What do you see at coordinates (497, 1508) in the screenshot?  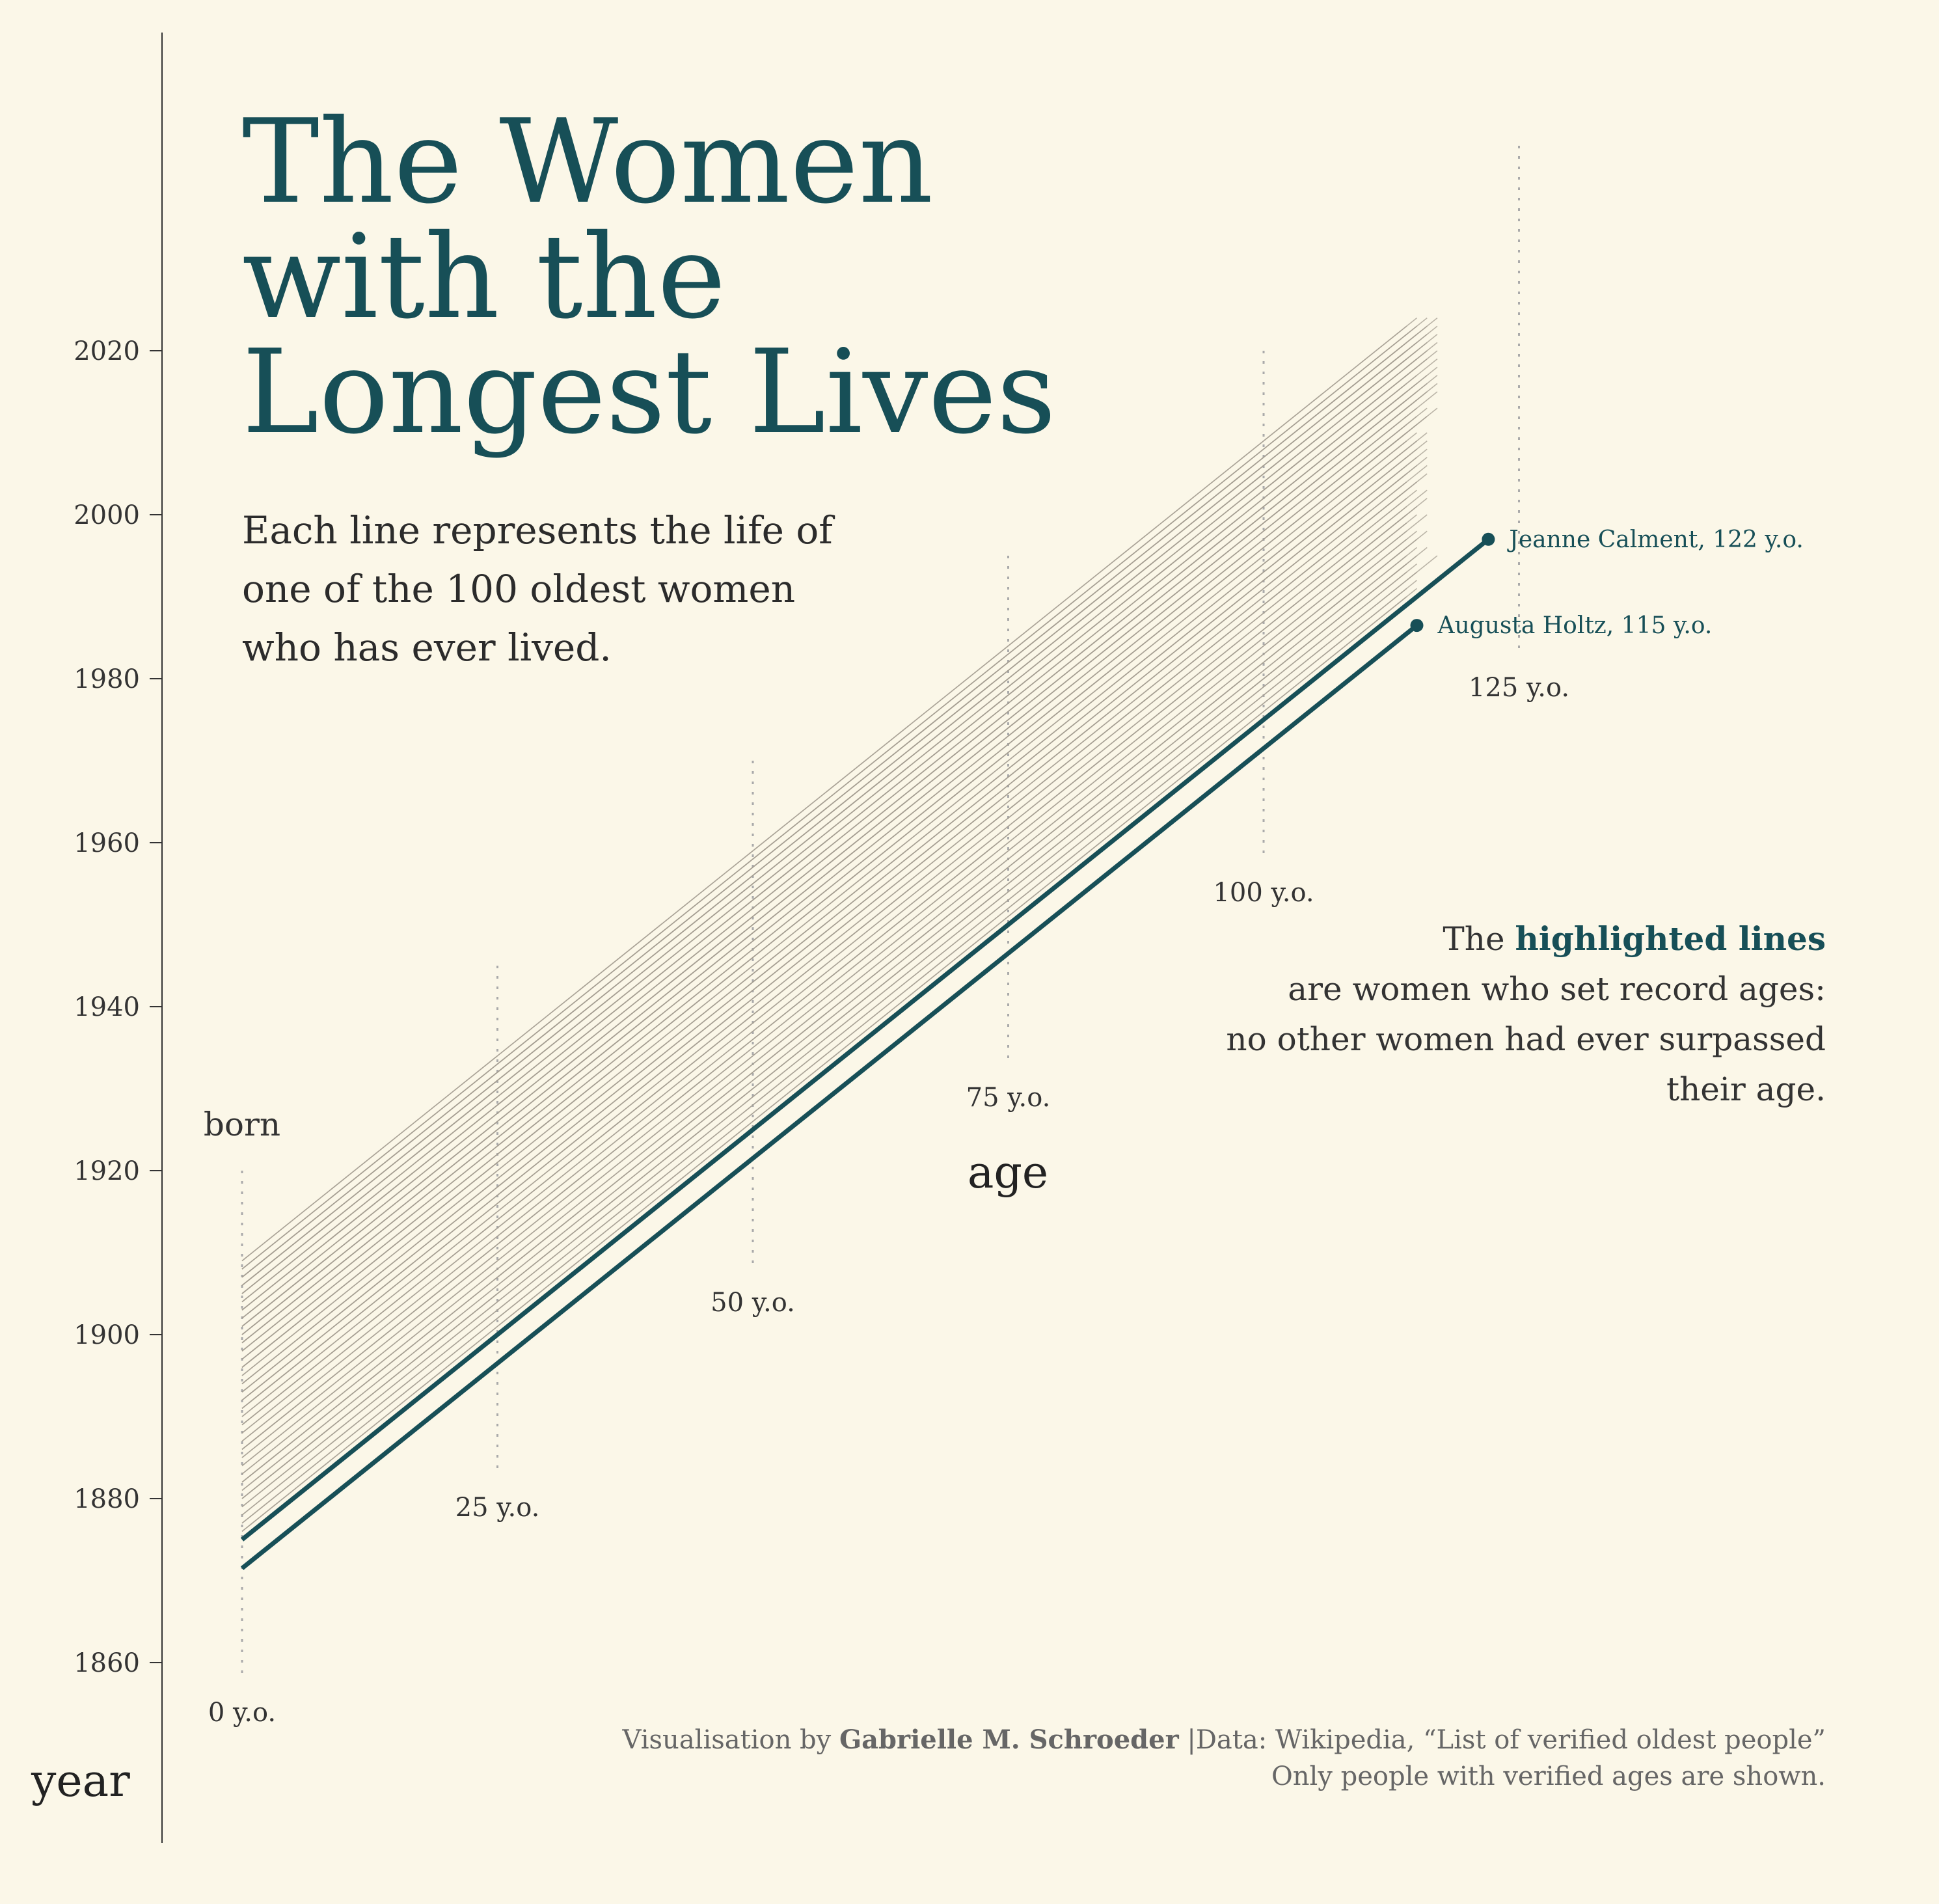 I see `age-tick-label: 25 y.o.` at bounding box center [497, 1508].